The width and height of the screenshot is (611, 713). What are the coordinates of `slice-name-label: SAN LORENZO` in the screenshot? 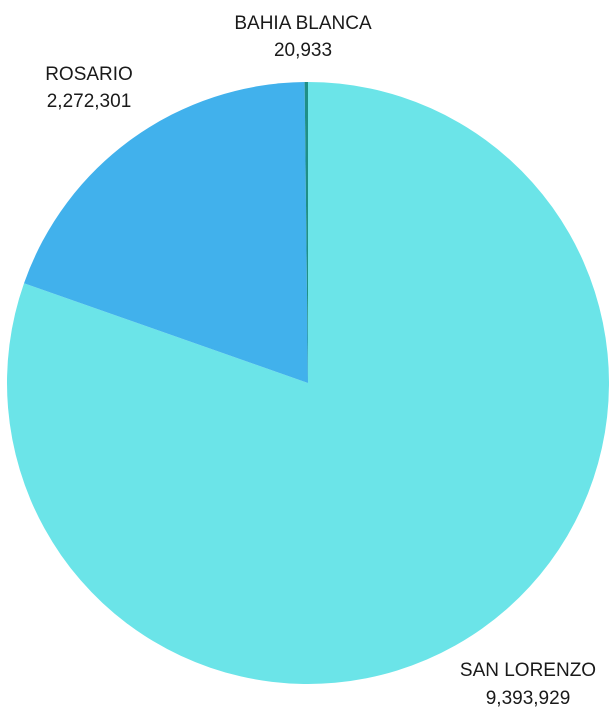 It's located at (528, 670).